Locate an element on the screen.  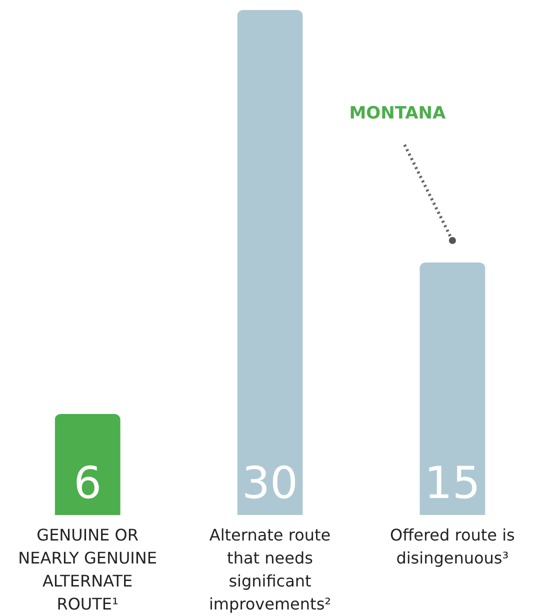
data-label: 15 is located at coordinates (452, 483).